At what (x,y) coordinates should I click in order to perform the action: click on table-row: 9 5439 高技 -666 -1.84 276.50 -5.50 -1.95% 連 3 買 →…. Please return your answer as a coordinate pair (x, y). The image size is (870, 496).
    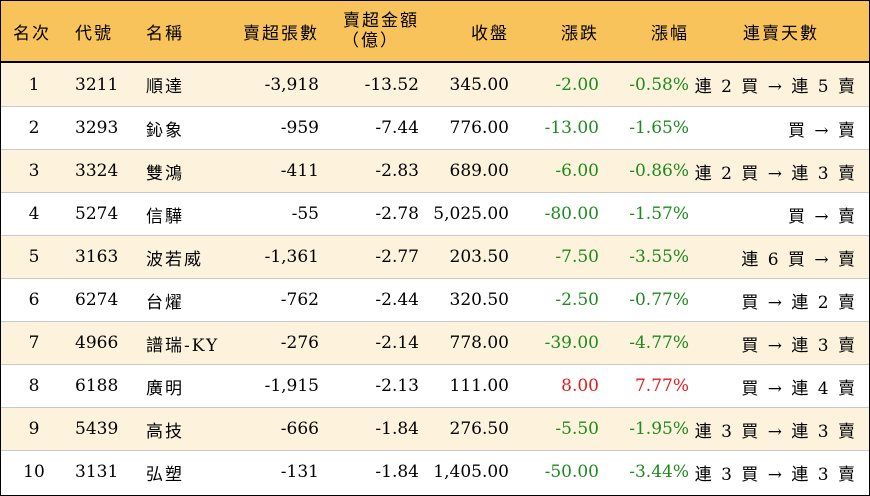
    Looking at the image, I should click on (435, 428).